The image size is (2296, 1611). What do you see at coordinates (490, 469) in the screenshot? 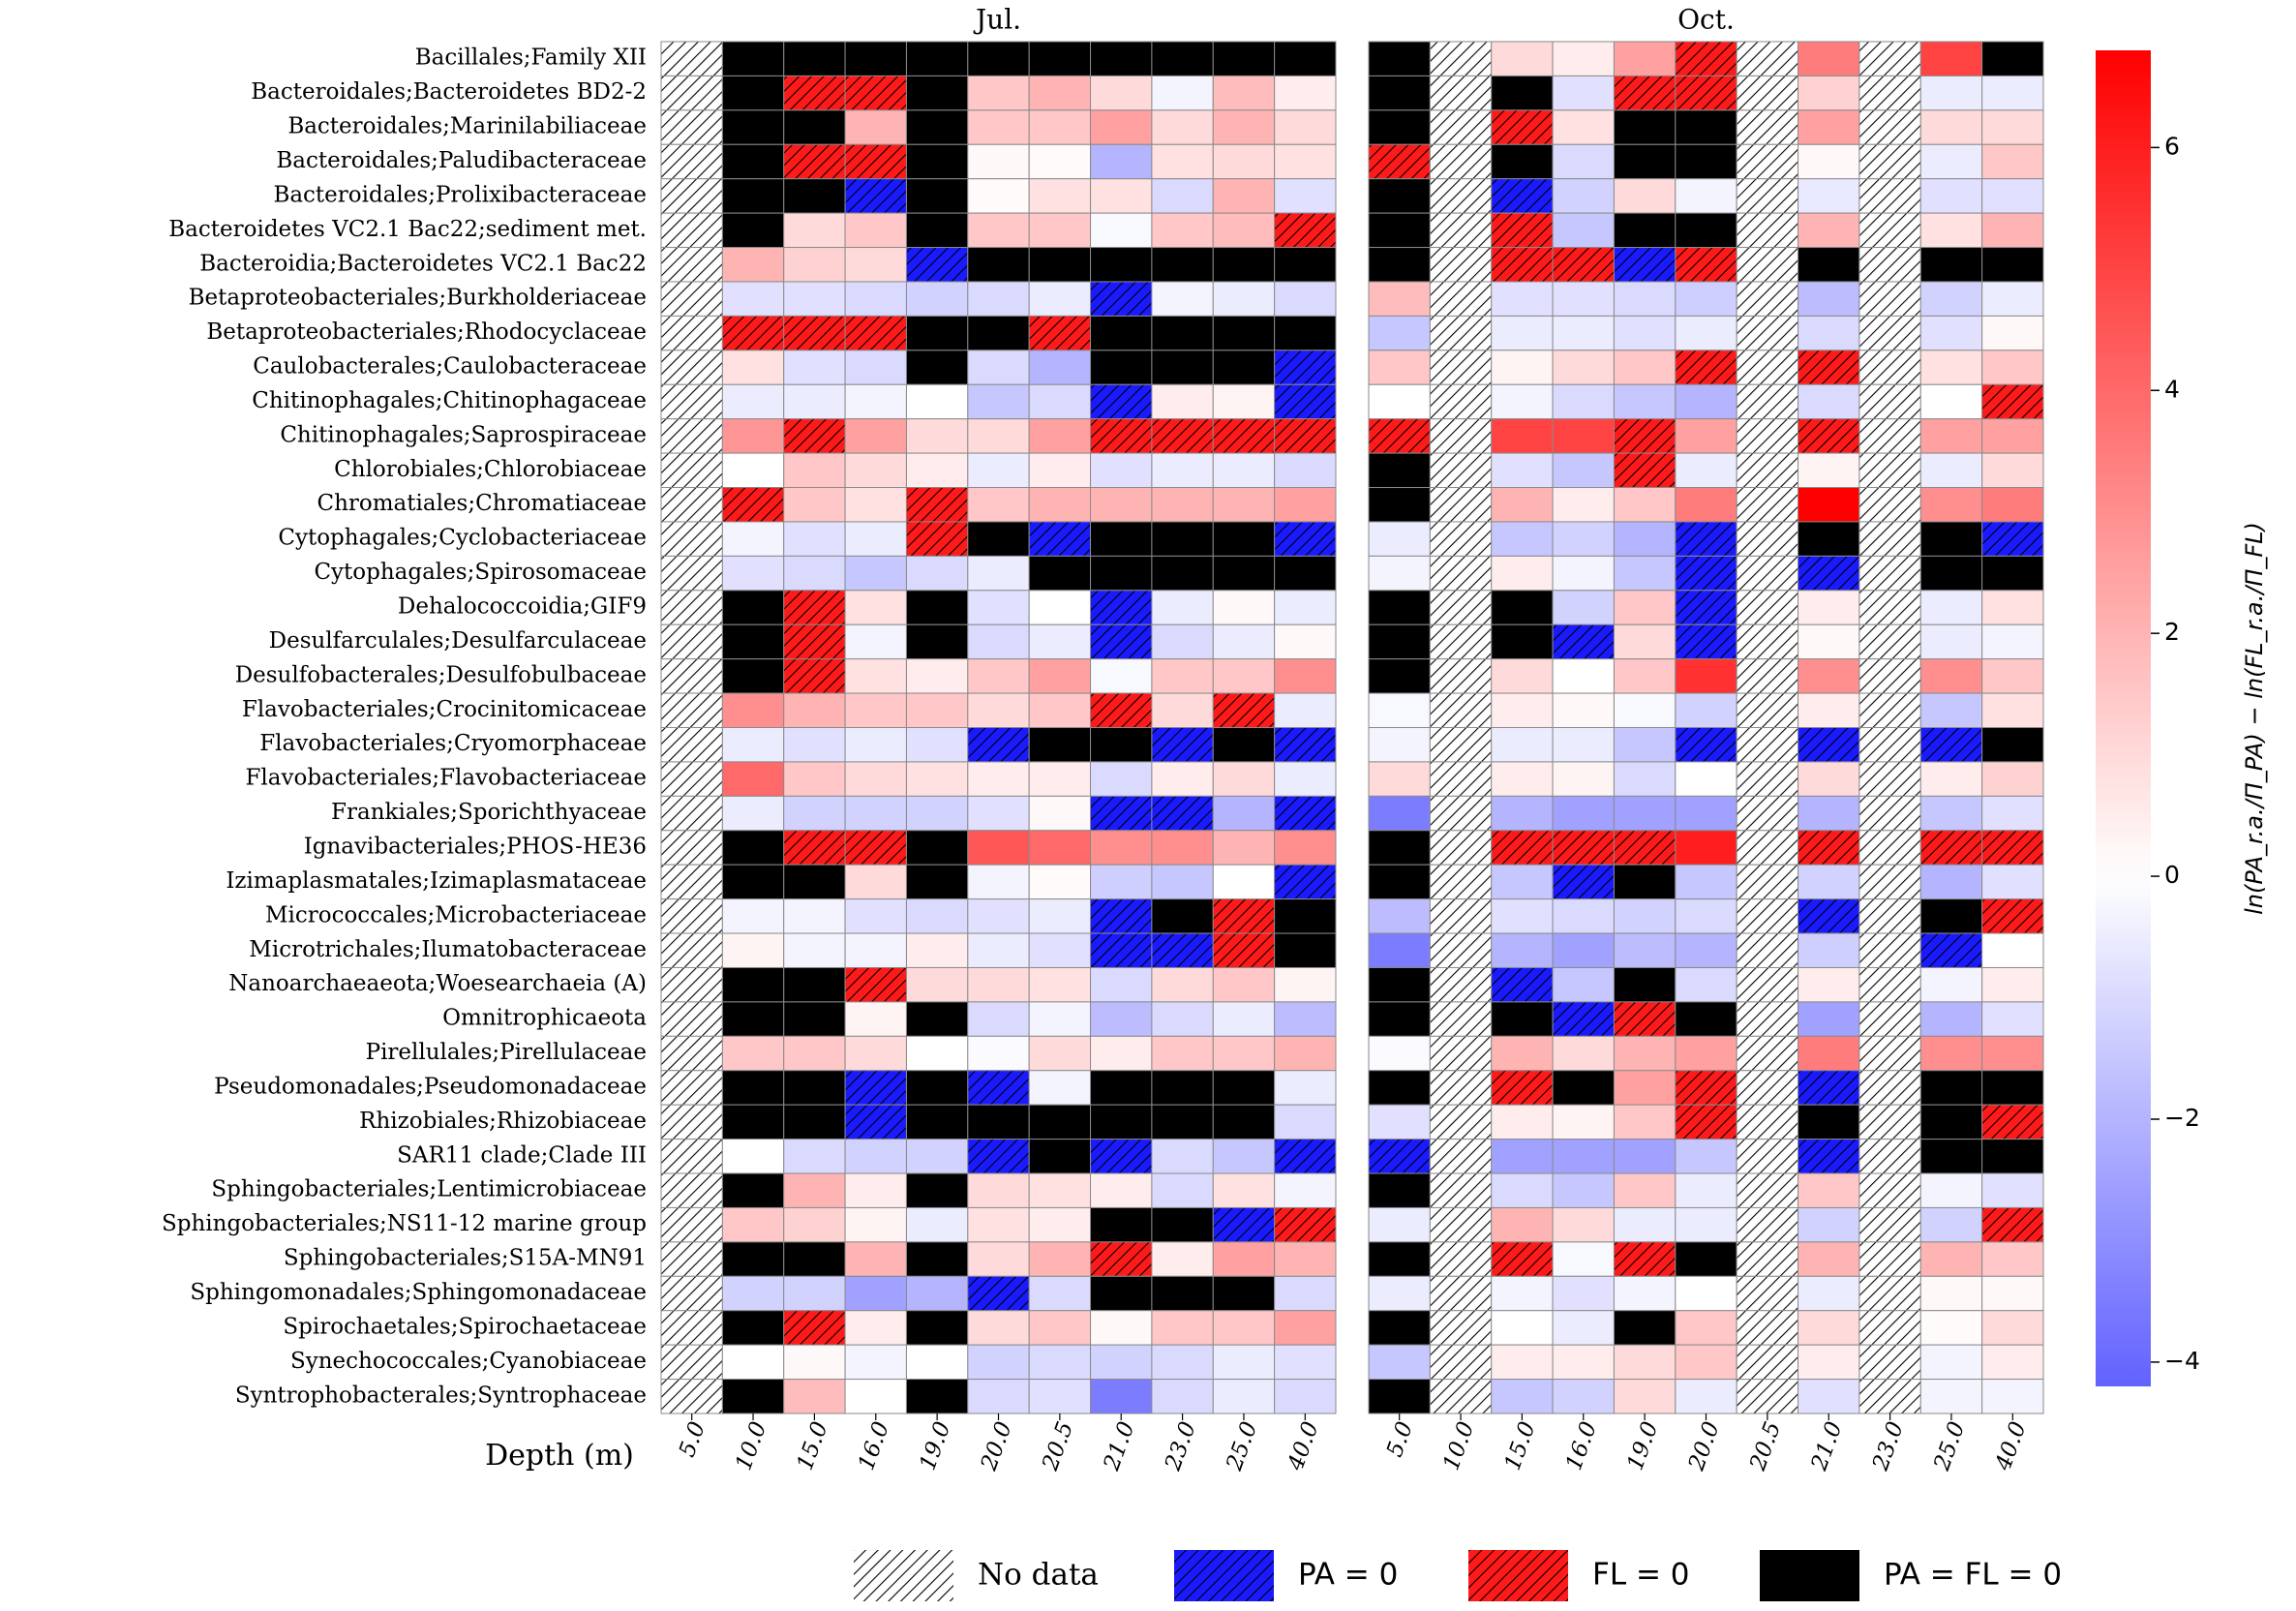
I see `row-label: Chlorobiales;Chlorobiaceae` at bounding box center [490, 469].